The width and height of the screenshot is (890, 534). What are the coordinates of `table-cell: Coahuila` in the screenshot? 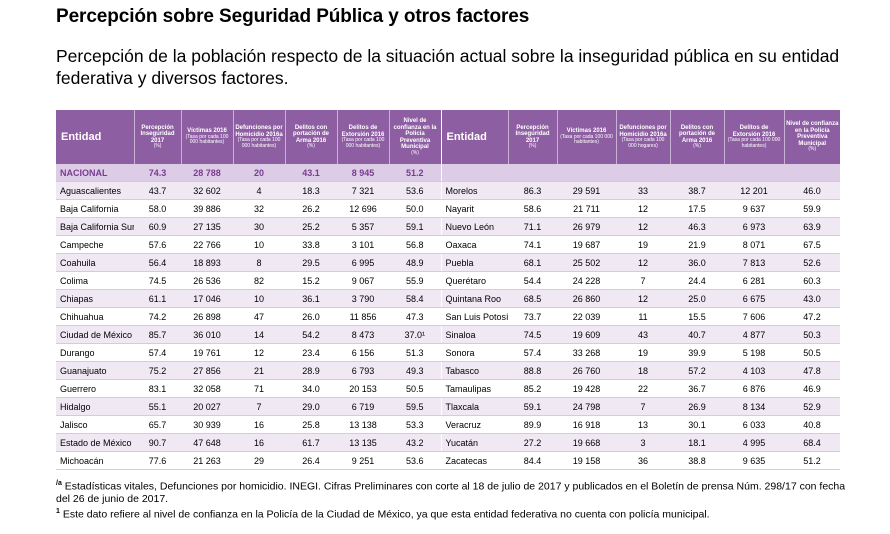 It's located at (95, 262).